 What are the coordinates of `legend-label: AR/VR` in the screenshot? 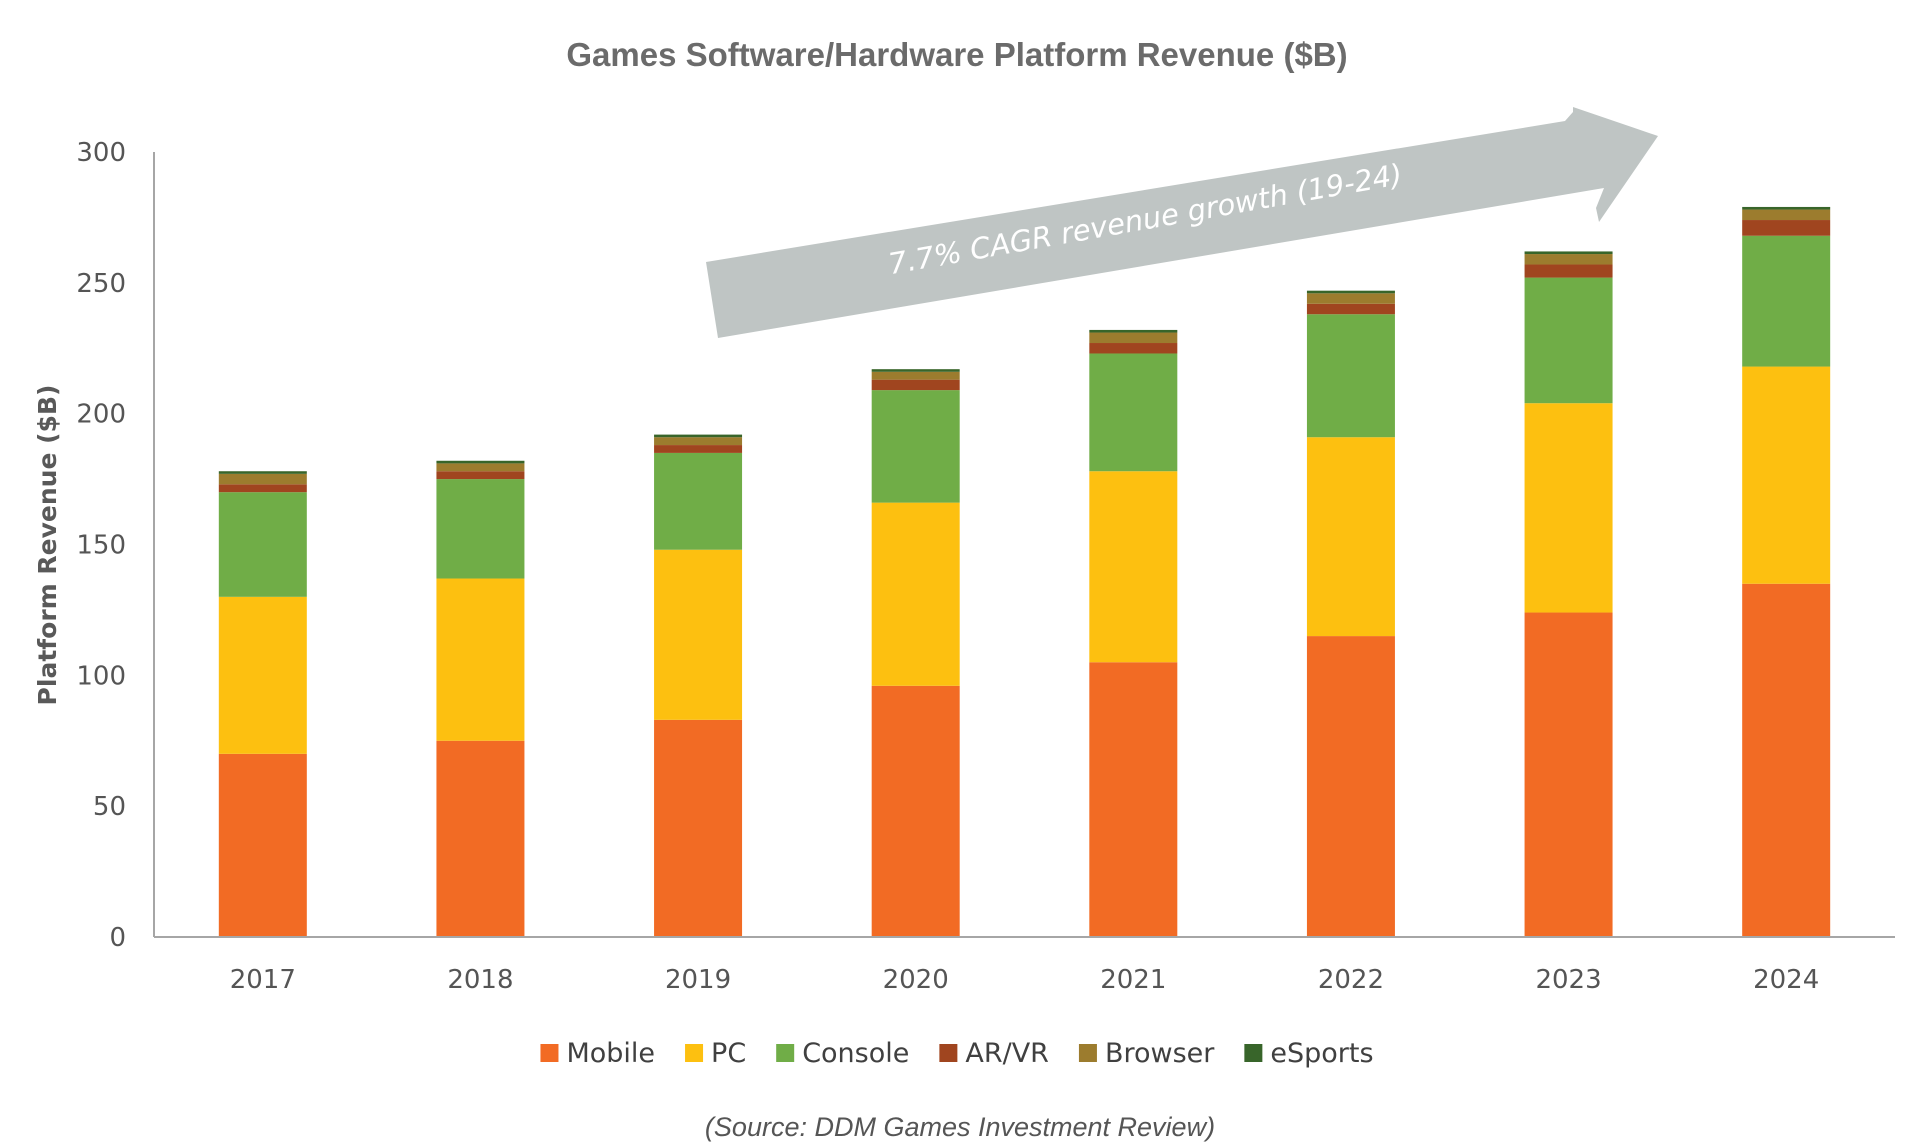 It's located at (1007, 1053).